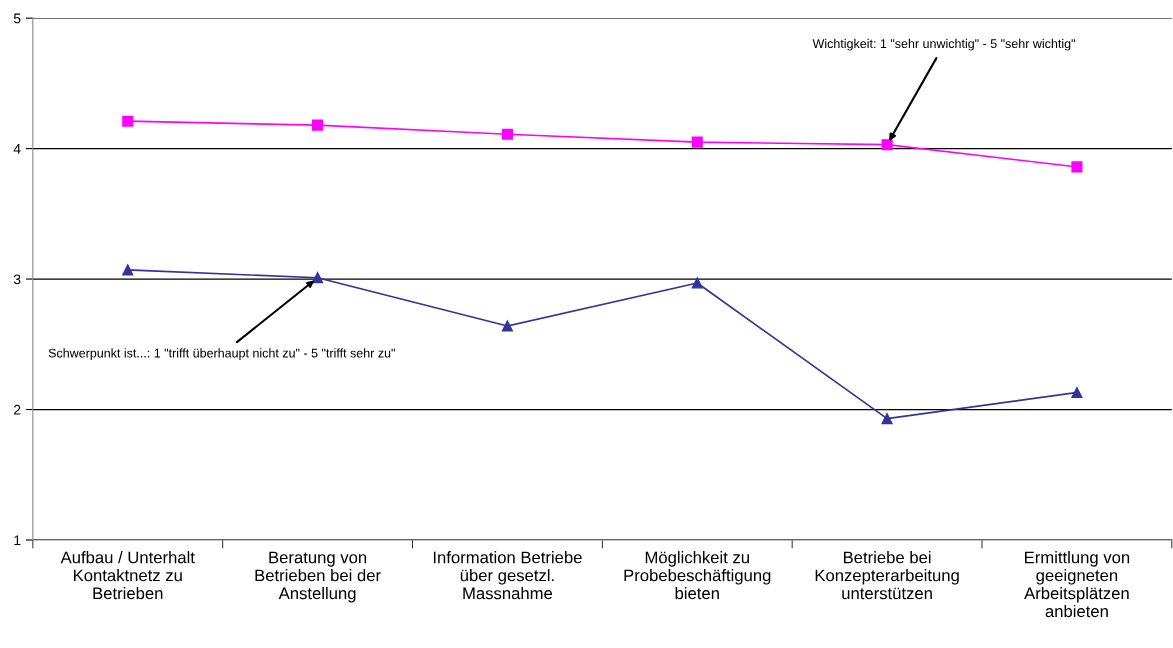 The height and width of the screenshot is (648, 1173). Describe the element at coordinates (127, 575) in the screenshot. I see `x-tick-label: Aufbau / Unterhalt Kontaktnetz zu Betrieben` at that location.